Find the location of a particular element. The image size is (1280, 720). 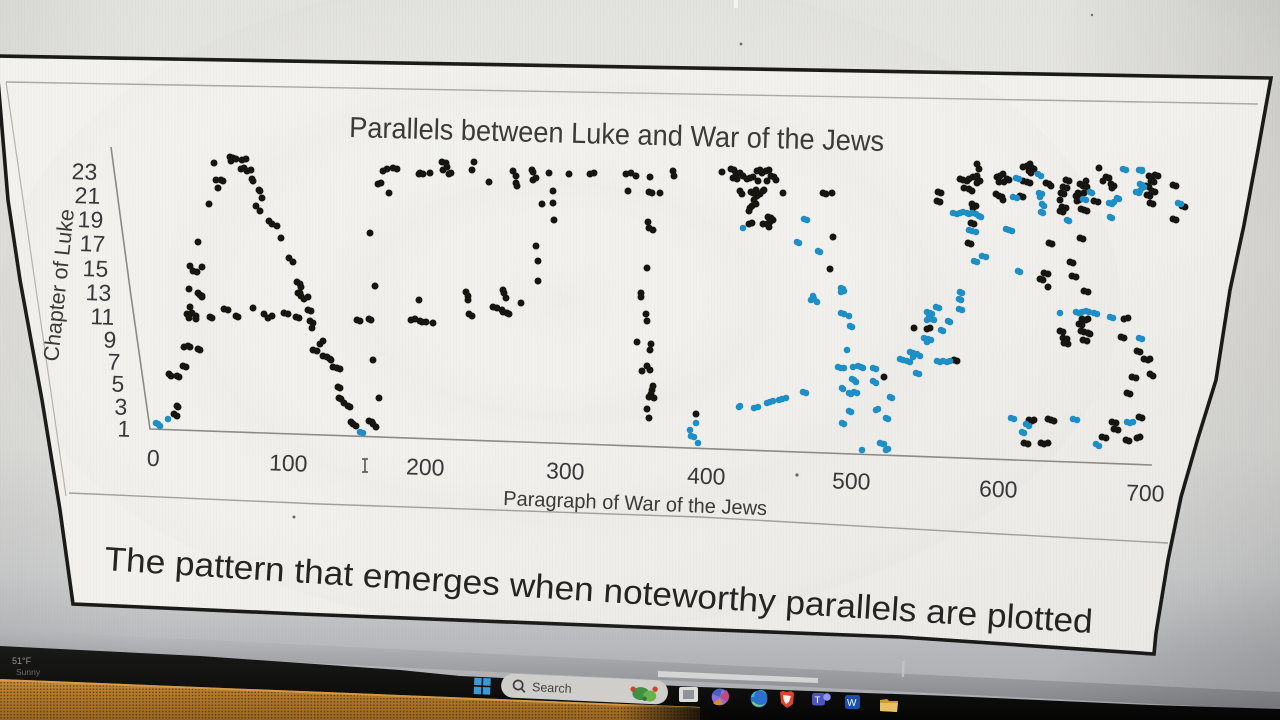

svg-text: Search is located at coordinates (552, 688).